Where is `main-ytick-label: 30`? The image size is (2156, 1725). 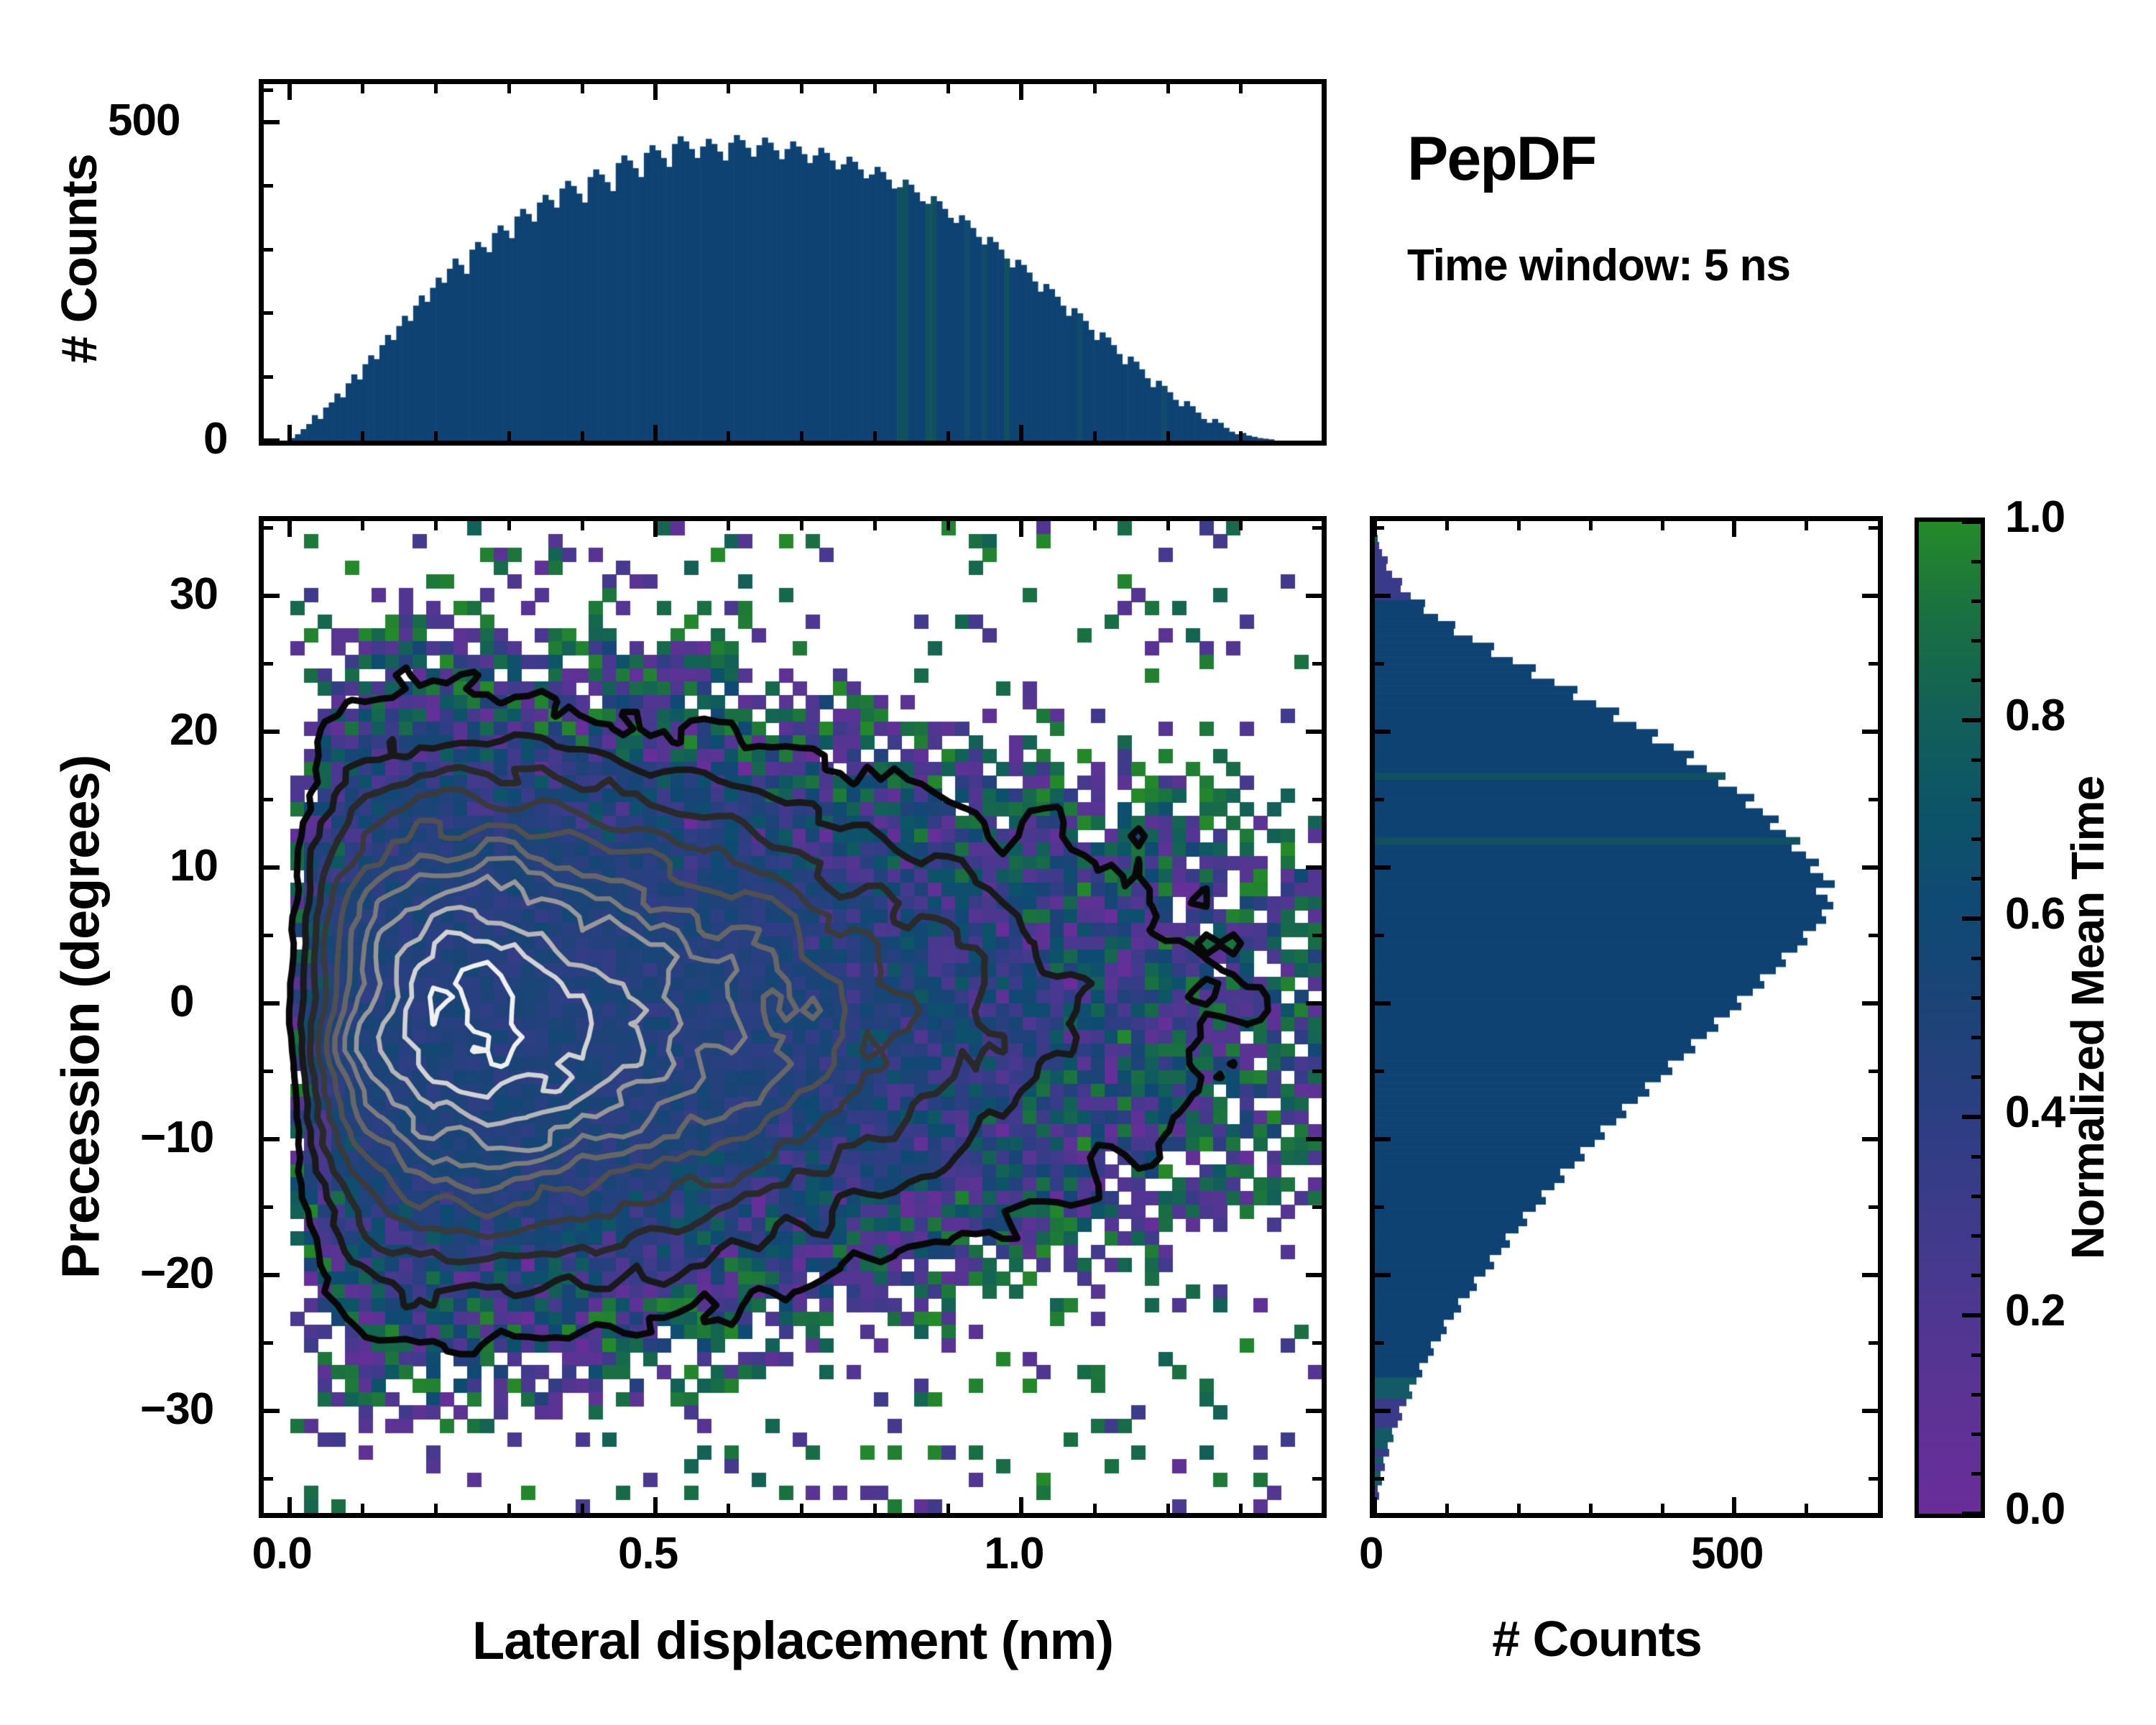 main-ytick-label: 30 is located at coordinates (194, 594).